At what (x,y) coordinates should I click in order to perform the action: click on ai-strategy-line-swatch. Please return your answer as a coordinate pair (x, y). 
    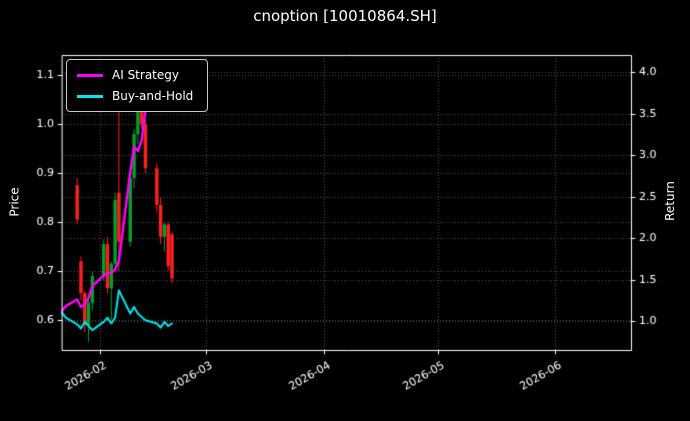
    Looking at the image, I should click on (90, 75).